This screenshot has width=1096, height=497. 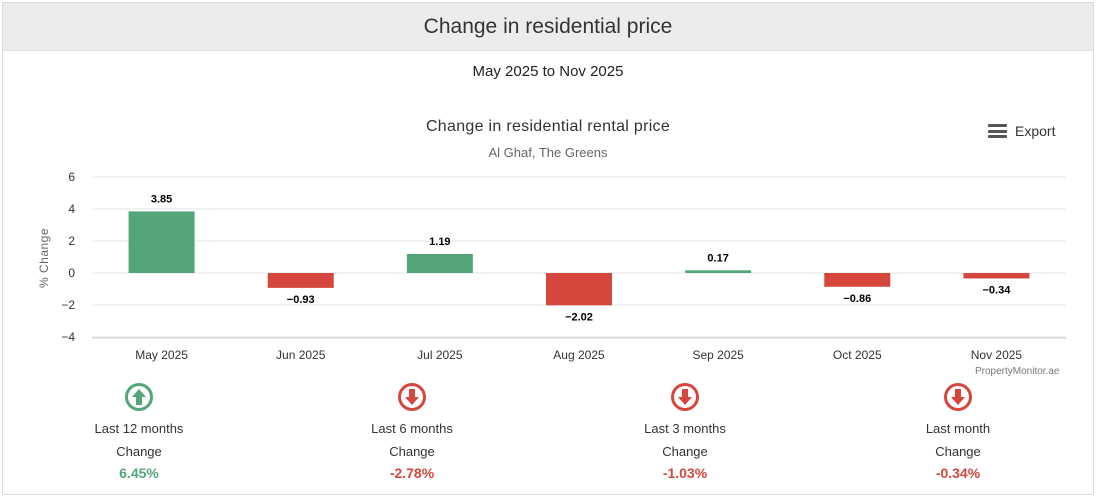 I want to click on x-tick-label: Nov 2025, so click(x=997, y=355).